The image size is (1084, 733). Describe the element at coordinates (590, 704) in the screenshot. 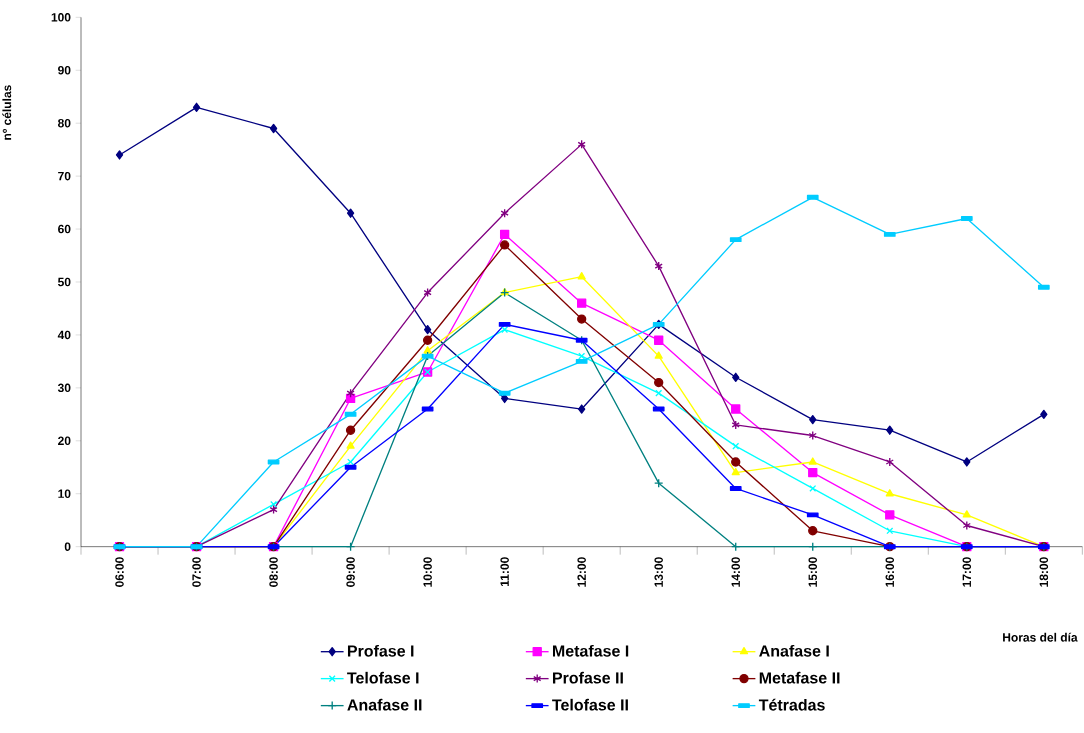

I see `legend-label: Telofase II` at that location.